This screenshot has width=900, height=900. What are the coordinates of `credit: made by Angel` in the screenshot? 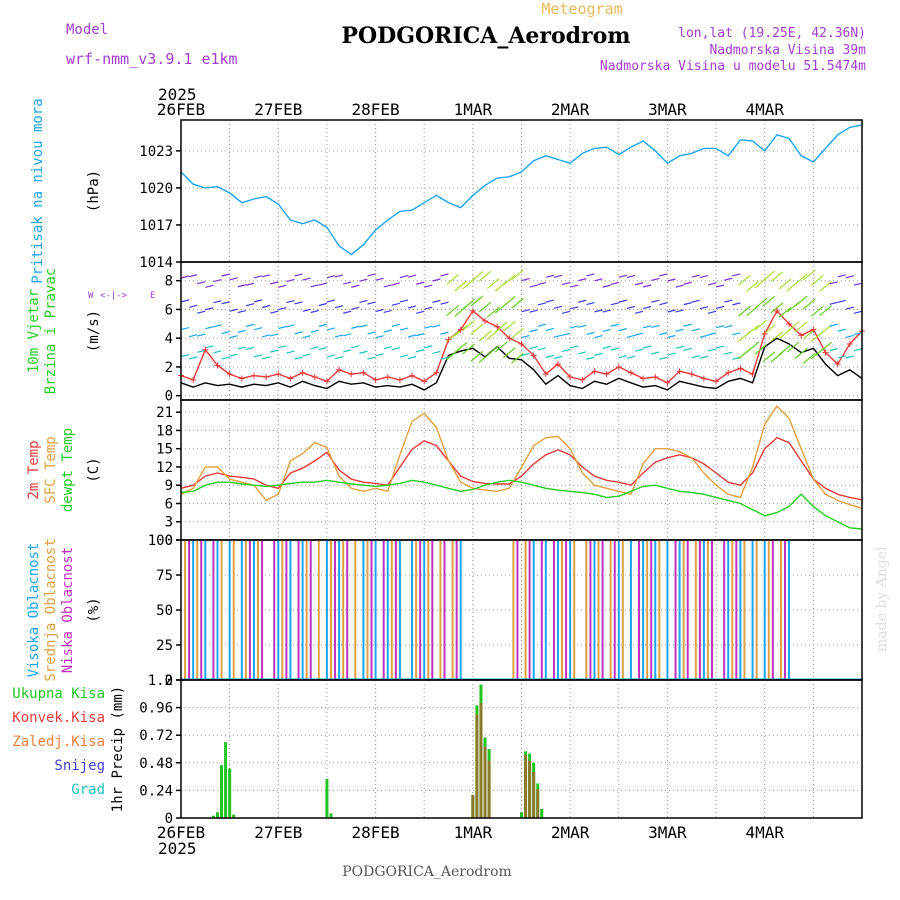 It's located at (882, 599).